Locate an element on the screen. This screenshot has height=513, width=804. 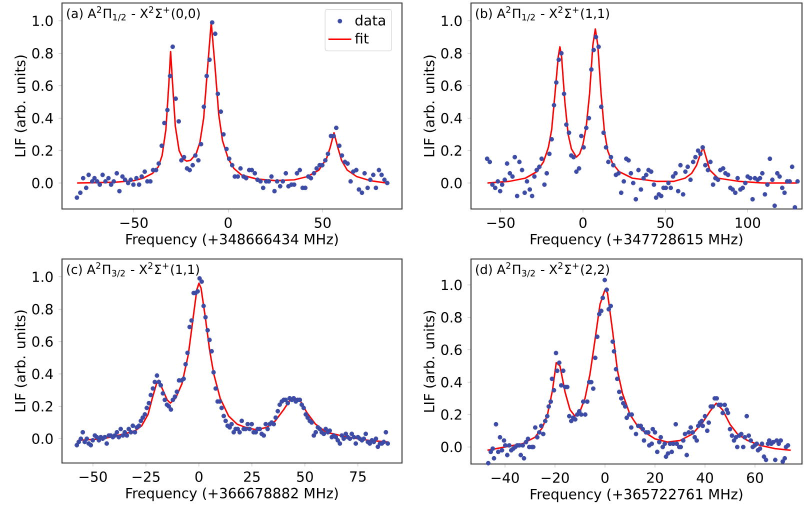
x-tick-label: −20 is located at coordinates (555, 477).